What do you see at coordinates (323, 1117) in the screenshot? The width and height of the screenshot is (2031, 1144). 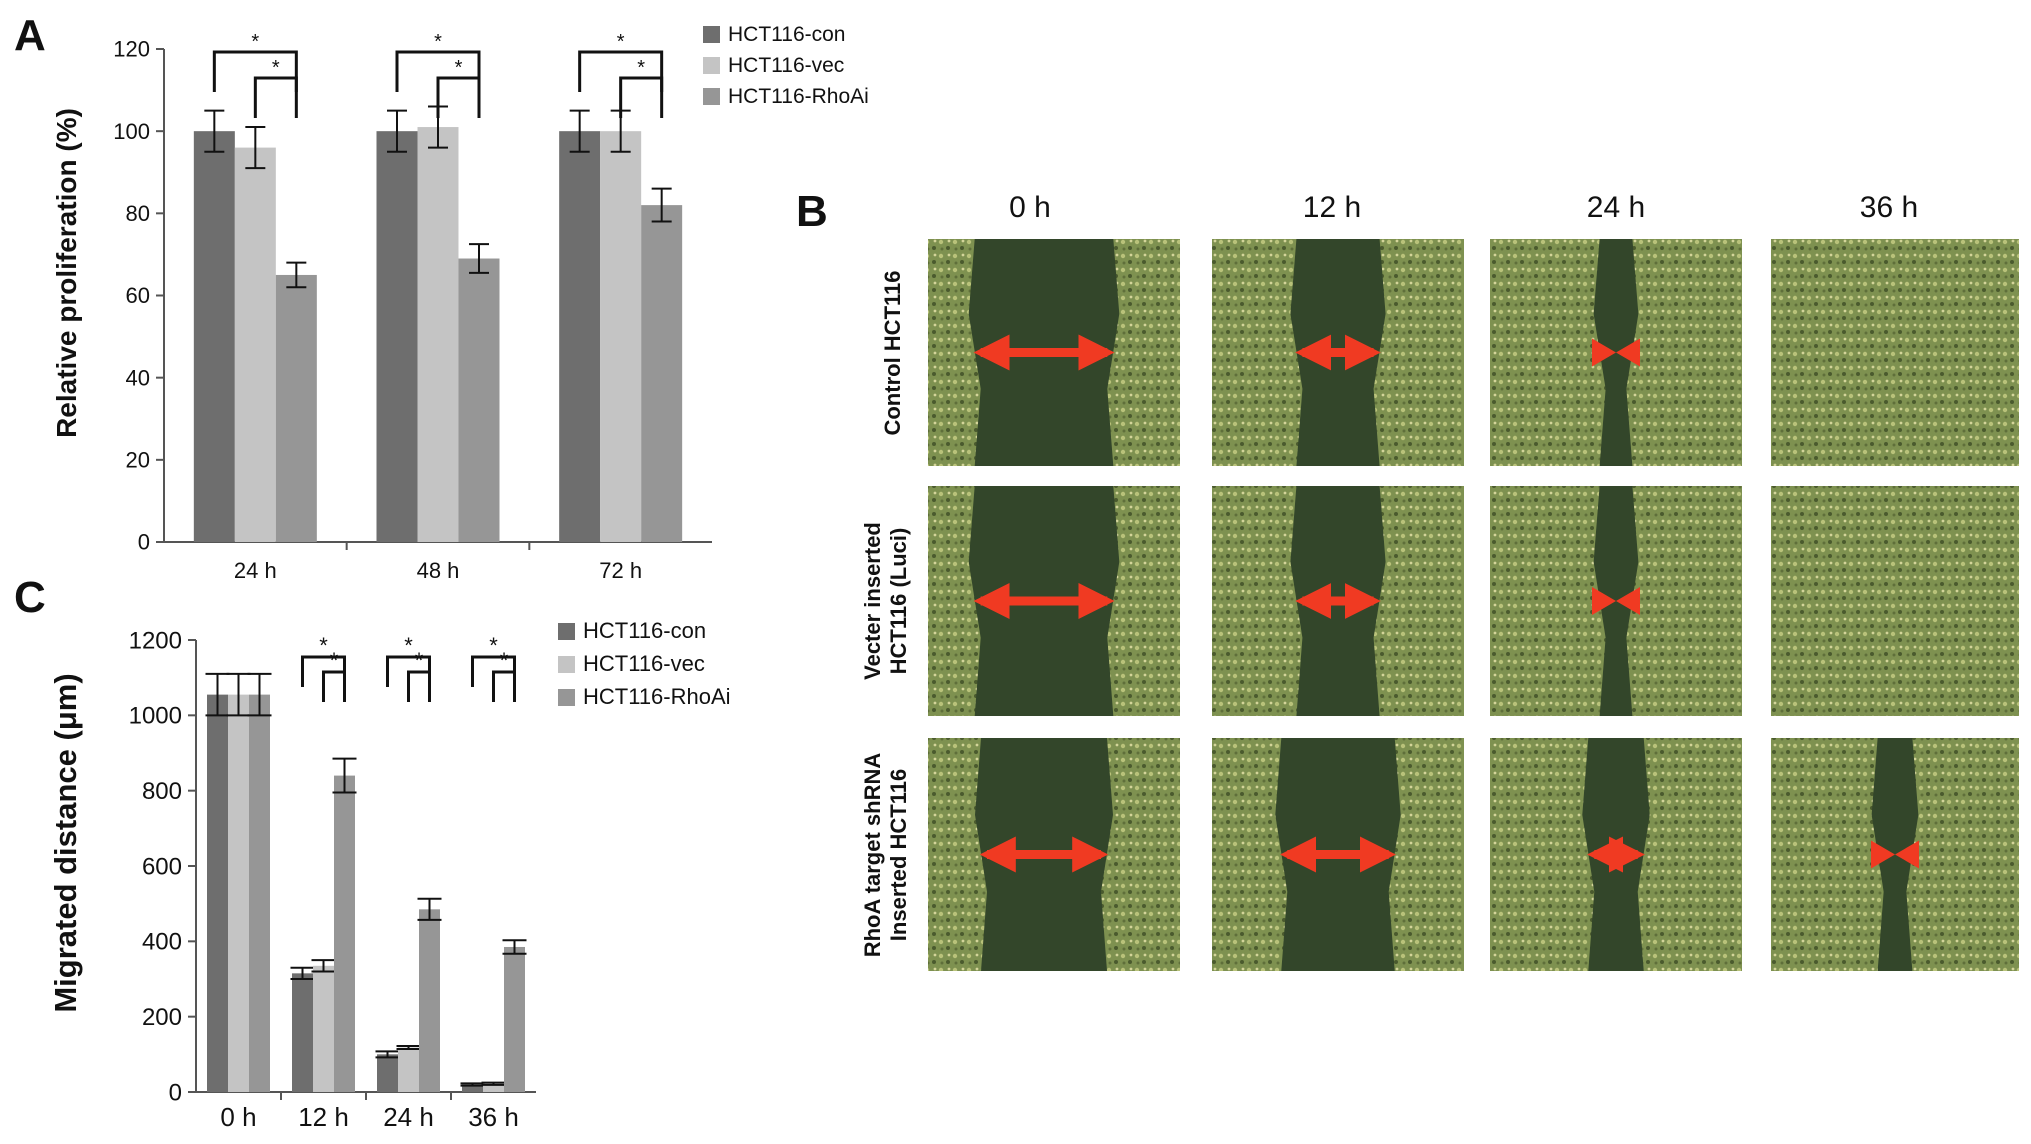 I see `x-category-label: 12 h` at bounding box center [323, 1117].